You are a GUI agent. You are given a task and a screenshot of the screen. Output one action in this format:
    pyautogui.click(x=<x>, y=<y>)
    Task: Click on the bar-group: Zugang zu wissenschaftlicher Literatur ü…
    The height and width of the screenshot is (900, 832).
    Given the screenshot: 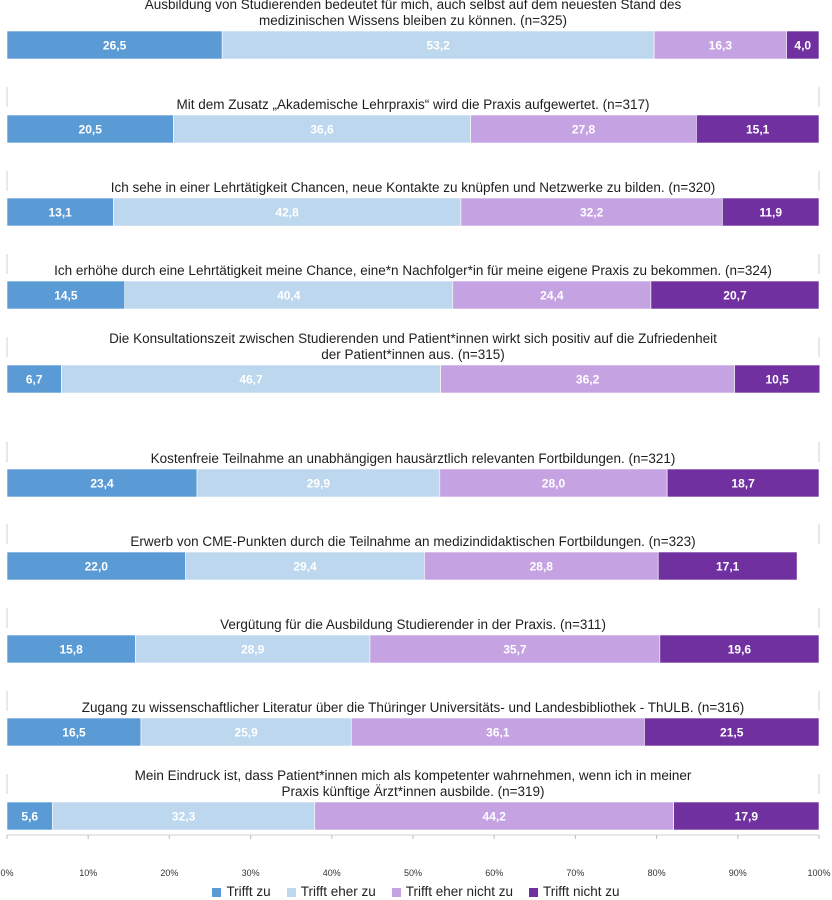 What is the action you would take?
    pyautogui.click(x=413, y=723)
    